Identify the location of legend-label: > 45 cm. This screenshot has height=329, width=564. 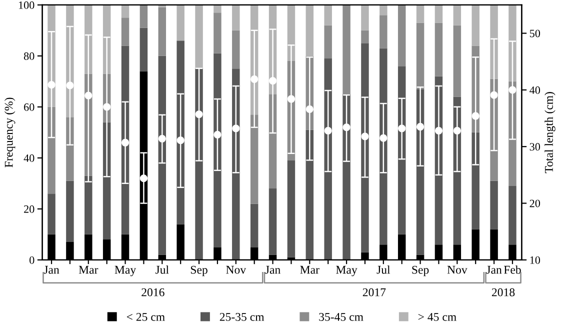
(437, 317).